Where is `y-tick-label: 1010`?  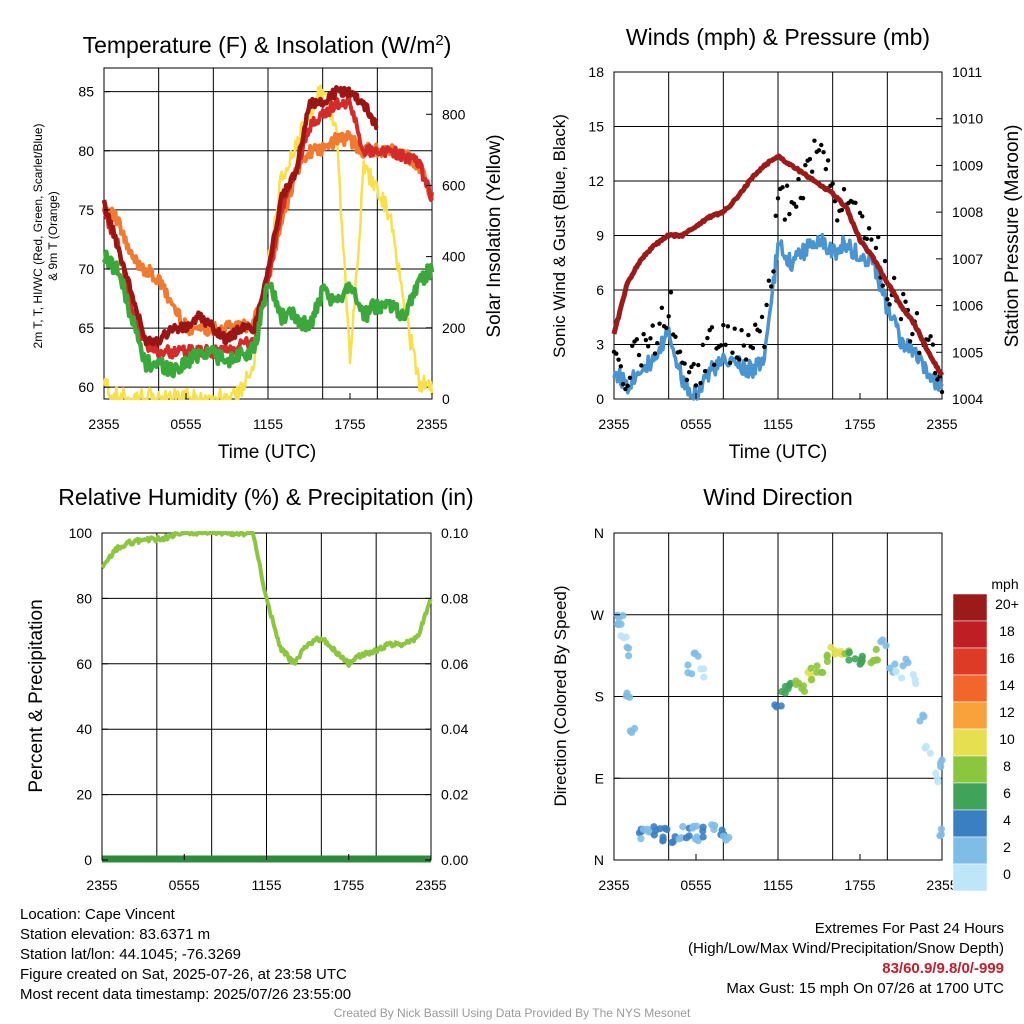
y-tick-label: 1010 is located at coordinates (967, 119).